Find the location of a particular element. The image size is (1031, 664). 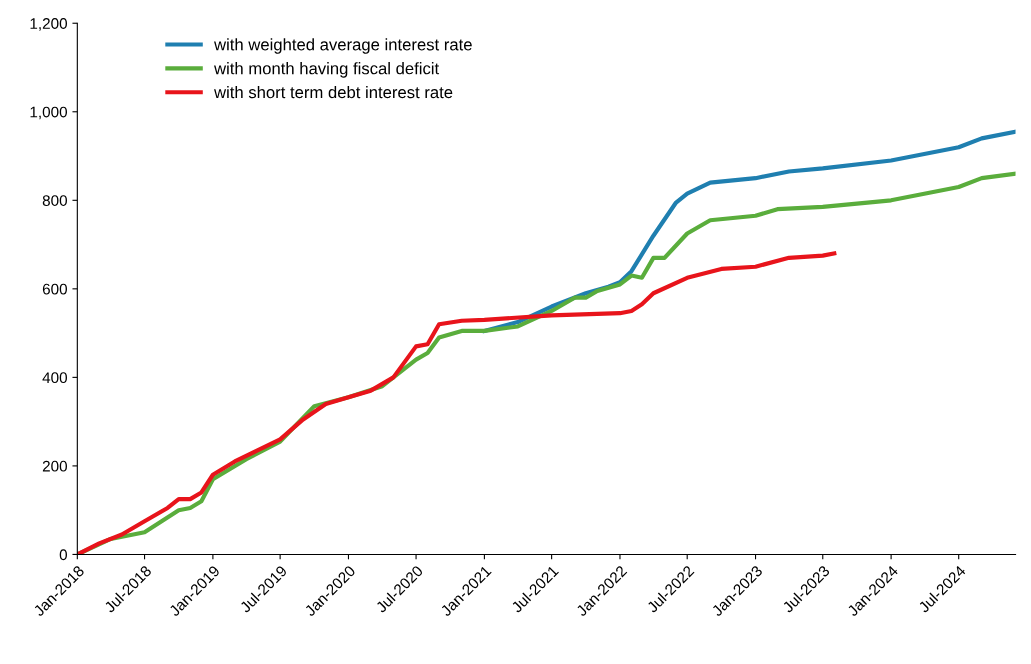

y-tick-label: 0 is located at coordinates (63, 555).